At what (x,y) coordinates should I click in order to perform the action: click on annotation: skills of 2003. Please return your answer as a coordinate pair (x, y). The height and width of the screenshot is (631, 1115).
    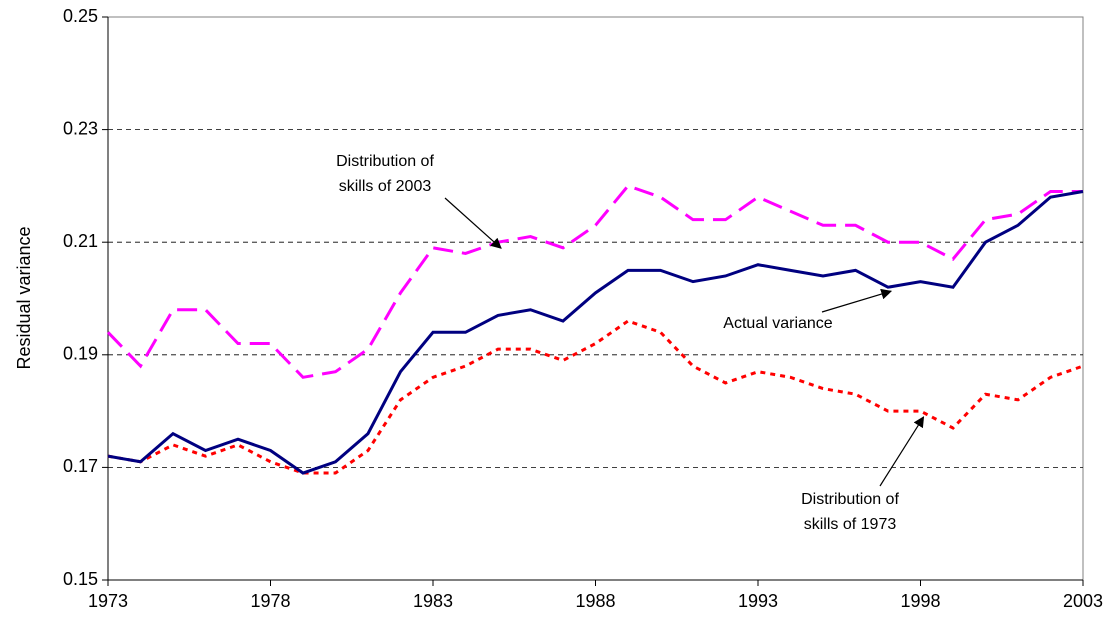
    Looking at the image, I should click on (385, 186).